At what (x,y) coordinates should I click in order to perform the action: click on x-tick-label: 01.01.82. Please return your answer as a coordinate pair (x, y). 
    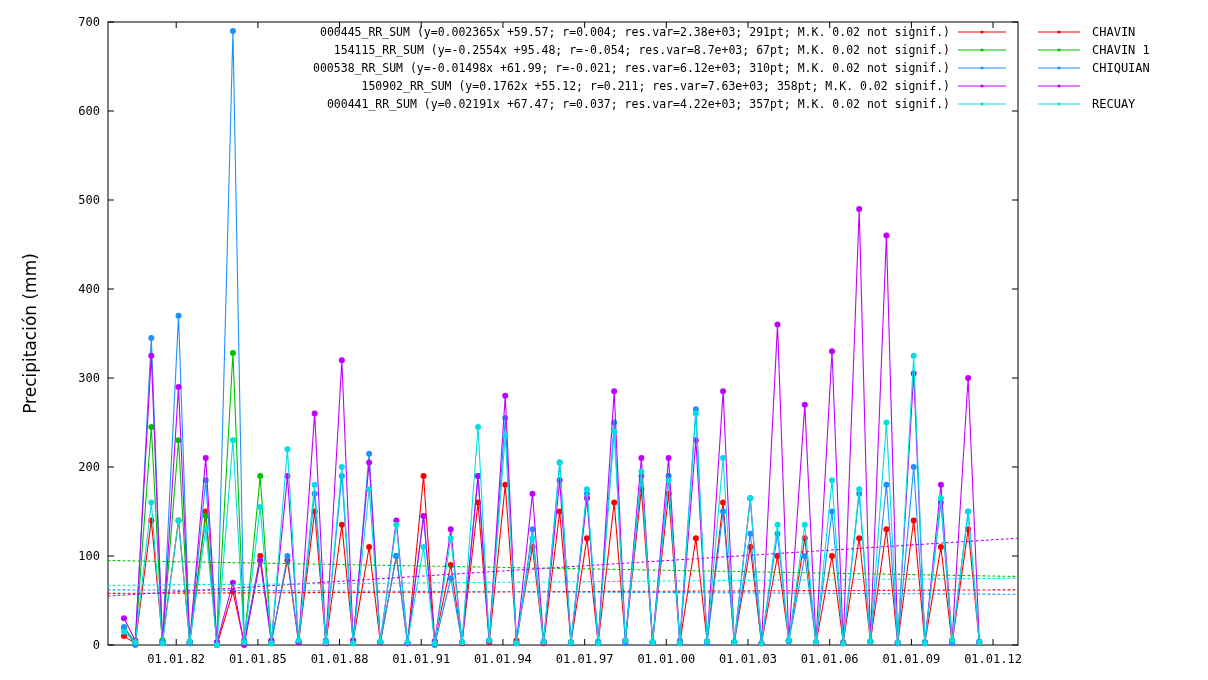
    Looking at the image, I should click on (176, 659).